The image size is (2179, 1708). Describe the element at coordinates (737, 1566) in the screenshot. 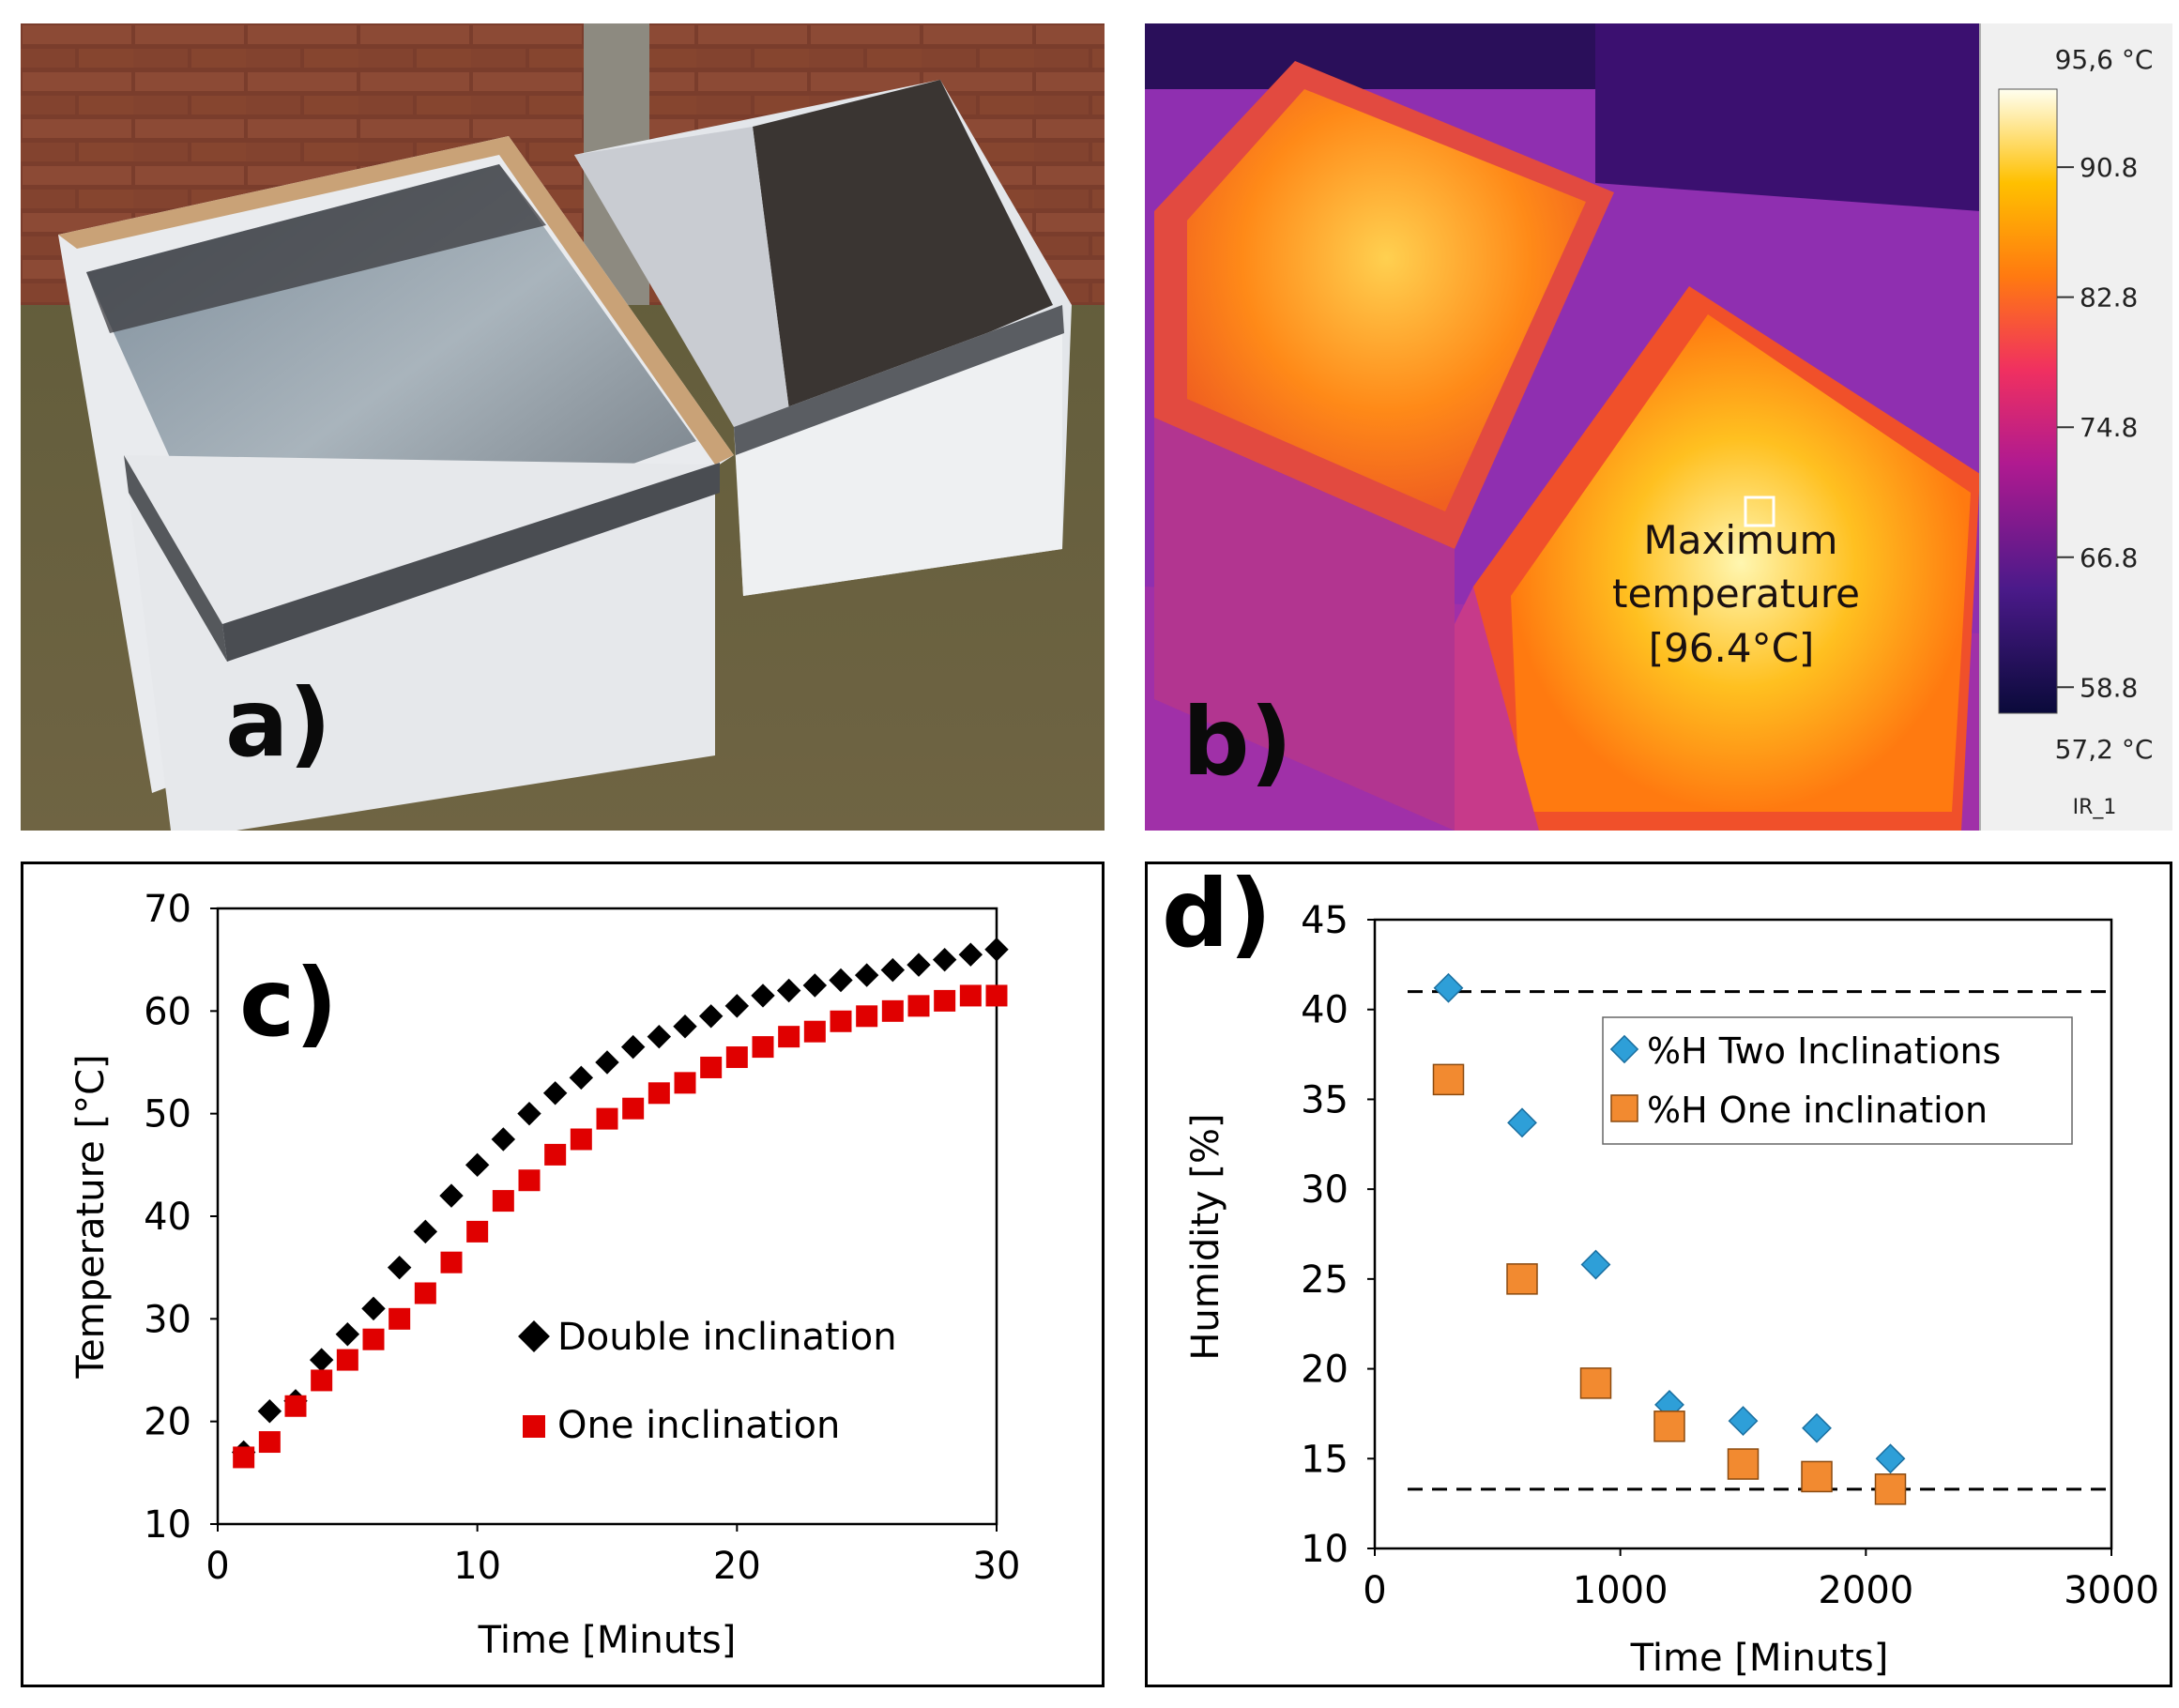

I see `x-tick-label: 20` at that location.